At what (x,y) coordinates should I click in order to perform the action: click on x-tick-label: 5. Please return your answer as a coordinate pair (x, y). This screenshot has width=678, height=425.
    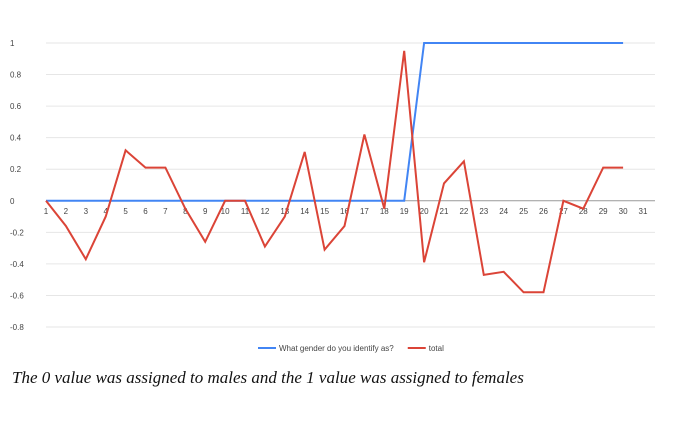
    Looking at the image, I should click on (125, 211).